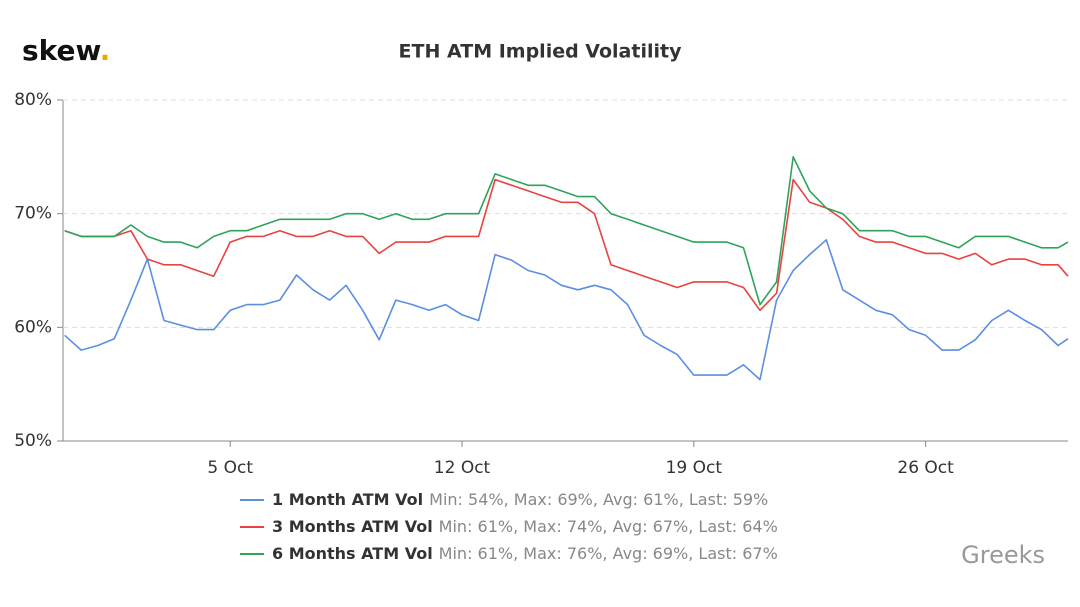  I want to click on legend-stats: Min: 61%, Max: 76%, Avg: 69%, Last: 67%, so click(608, 553).